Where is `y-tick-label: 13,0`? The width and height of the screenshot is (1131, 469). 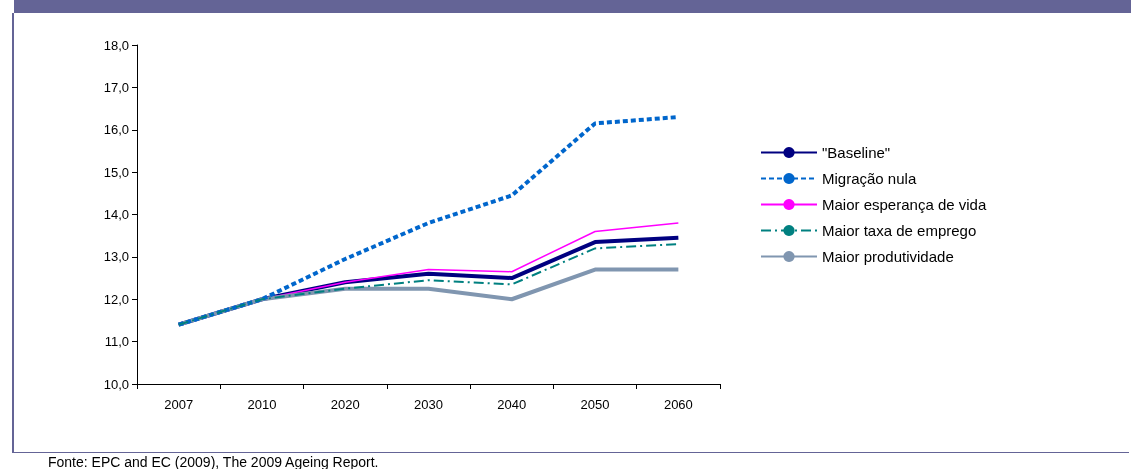 y-tick-label: 13,0 is located at coordinates (116, 257).